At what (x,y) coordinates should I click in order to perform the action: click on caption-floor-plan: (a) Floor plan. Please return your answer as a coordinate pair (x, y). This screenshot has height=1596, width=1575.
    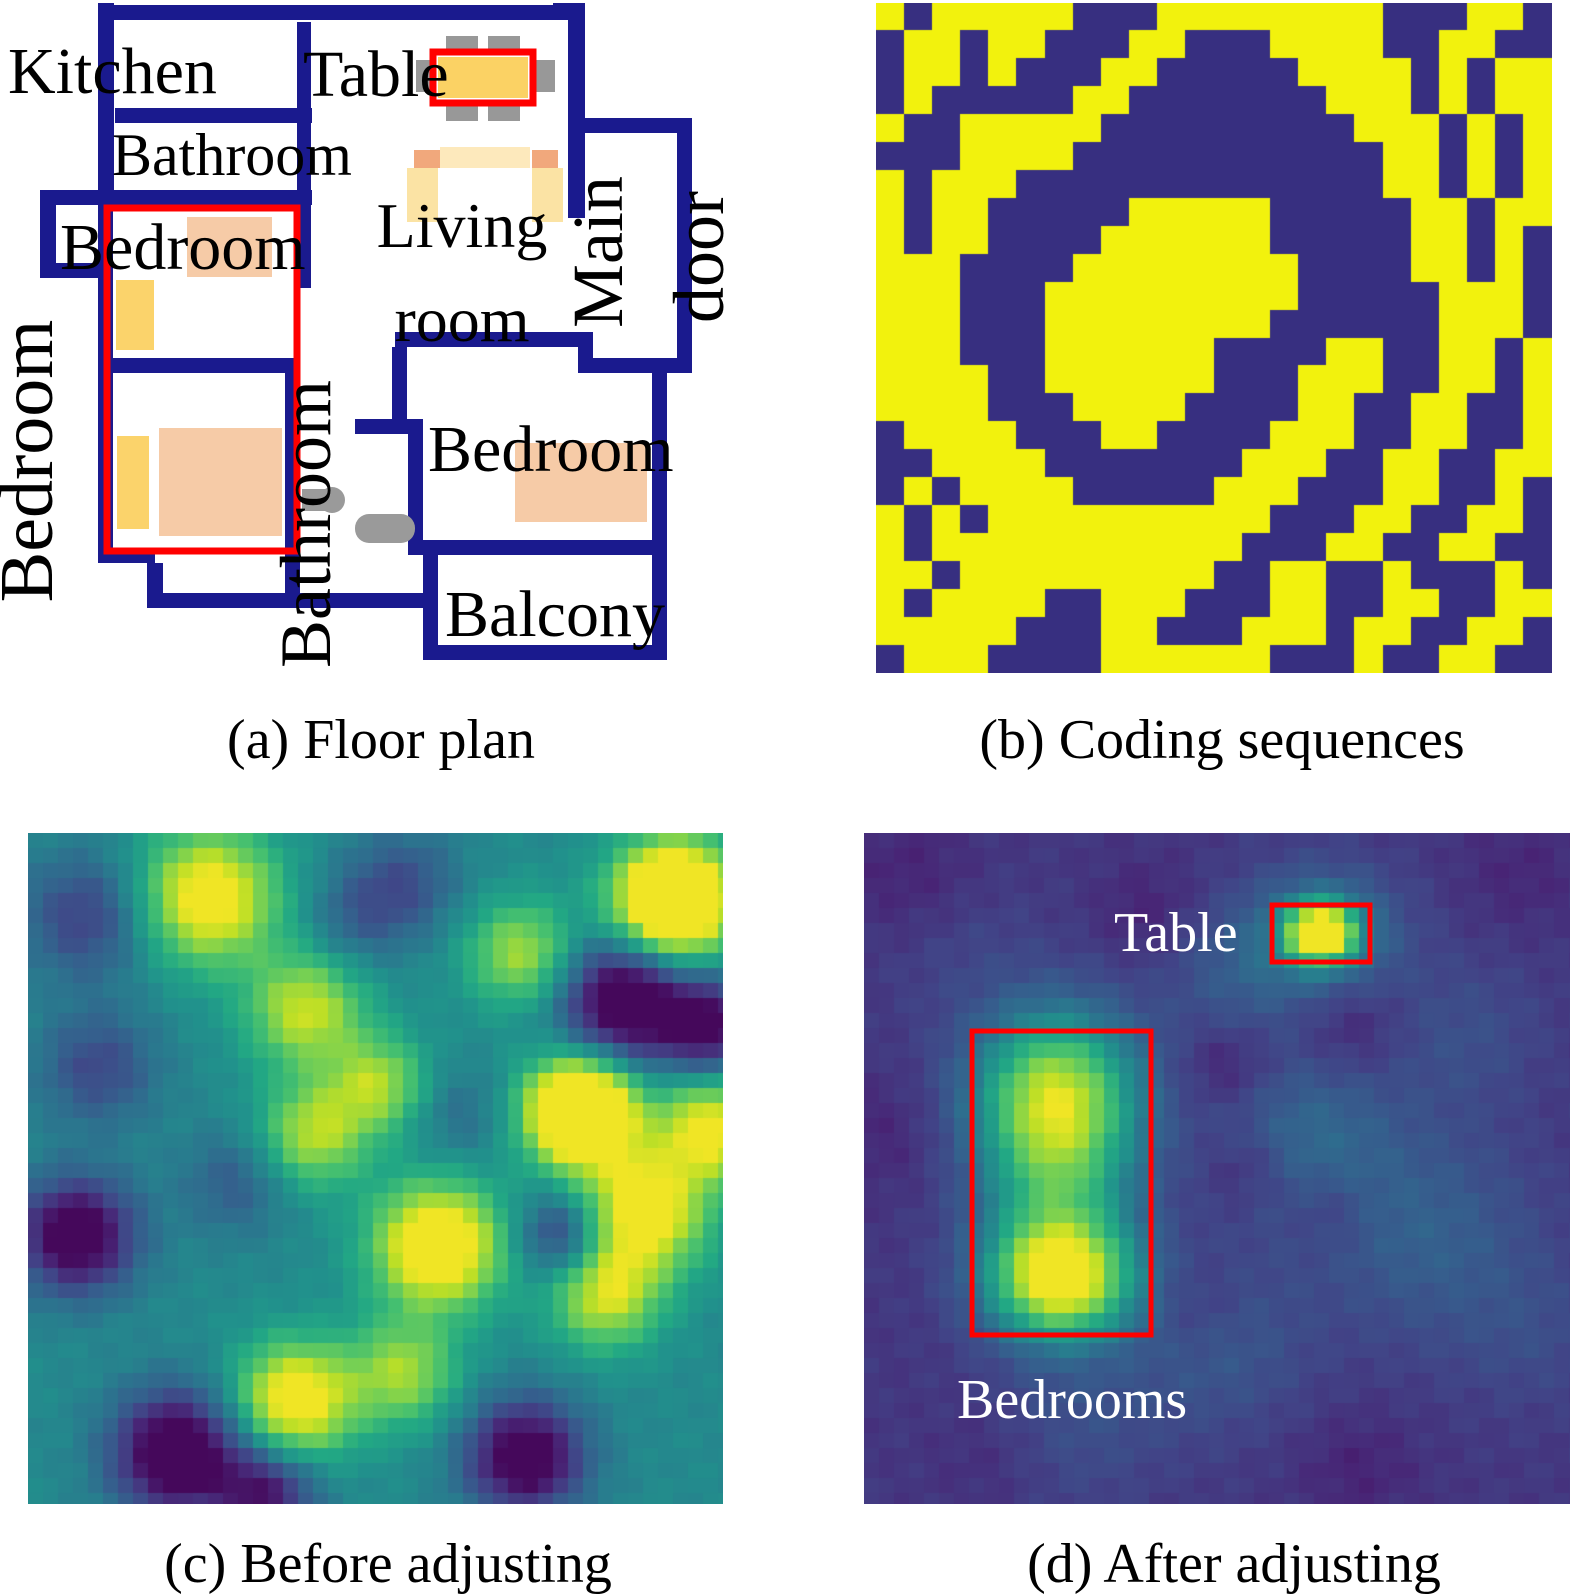
    Looking at the image, I should click on (381, 740).